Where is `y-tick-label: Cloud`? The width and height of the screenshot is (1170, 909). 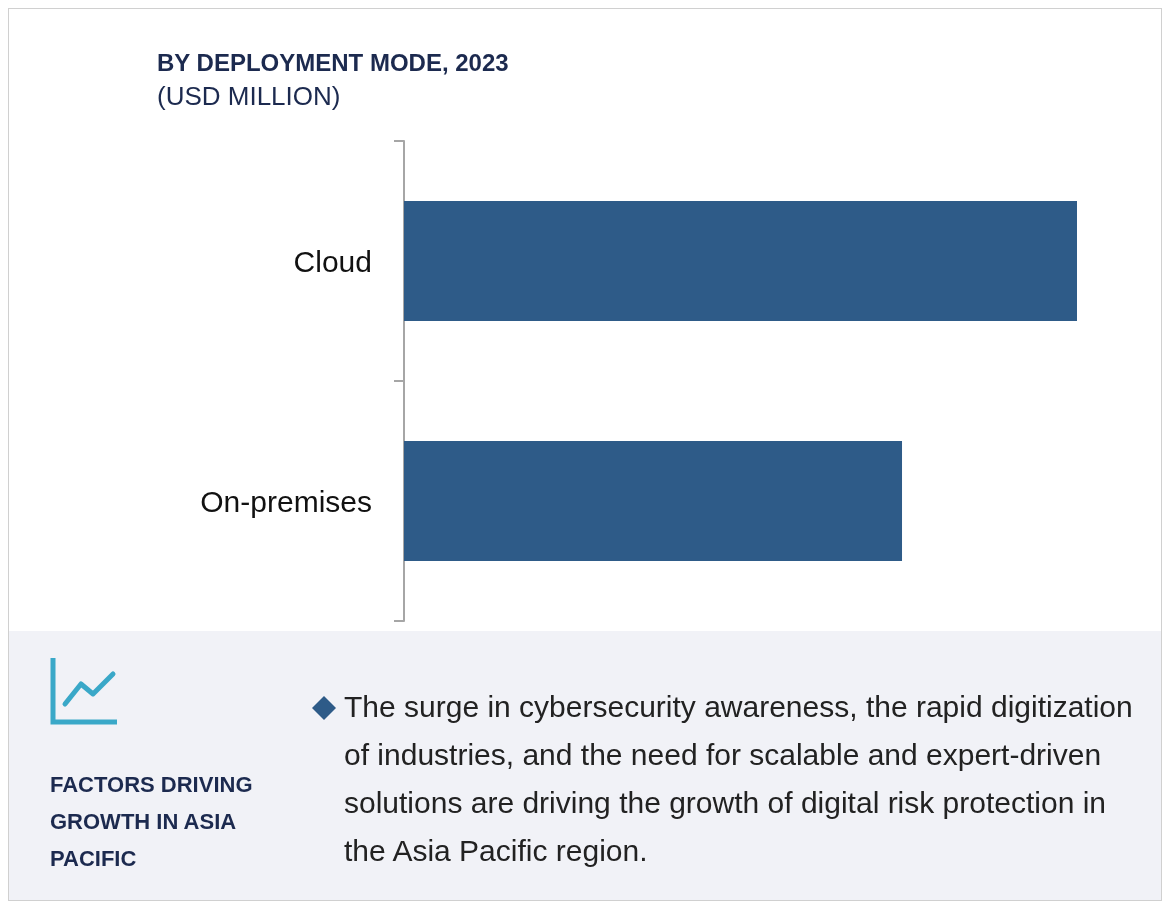 y-tick-label: Cloud is located at coordinates (332, 261).